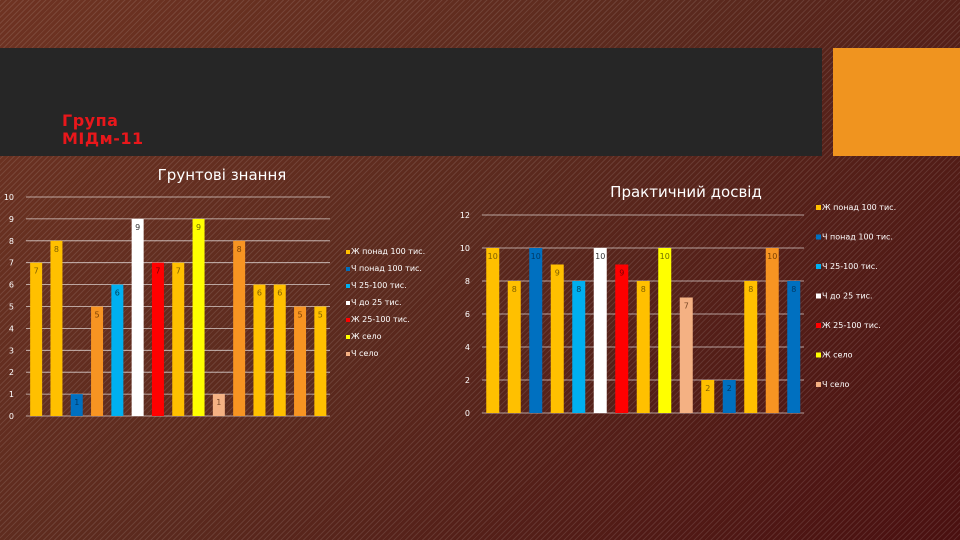 The height and width of the screenshot is (540, 960). What do you see at coordinates (103, 138) in the screenshot?
I see `group-title-line2: МІДм-11` at bounding box center [103, 138].